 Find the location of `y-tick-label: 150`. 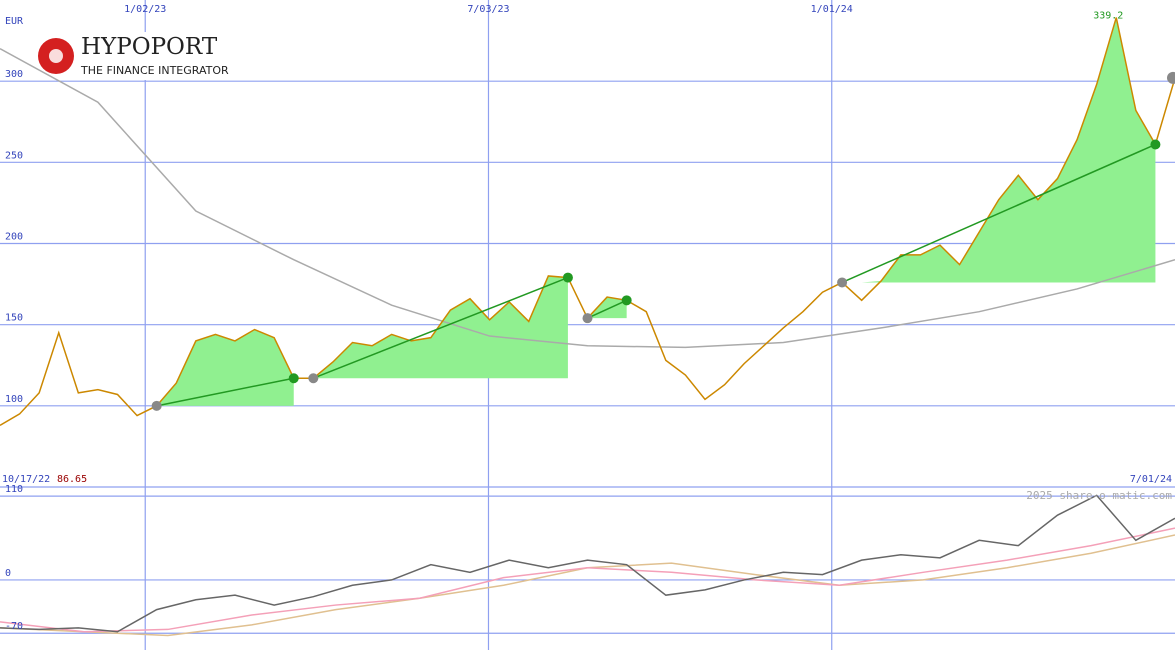

y-tick-label: 150 is located at coordinates (14, 318).